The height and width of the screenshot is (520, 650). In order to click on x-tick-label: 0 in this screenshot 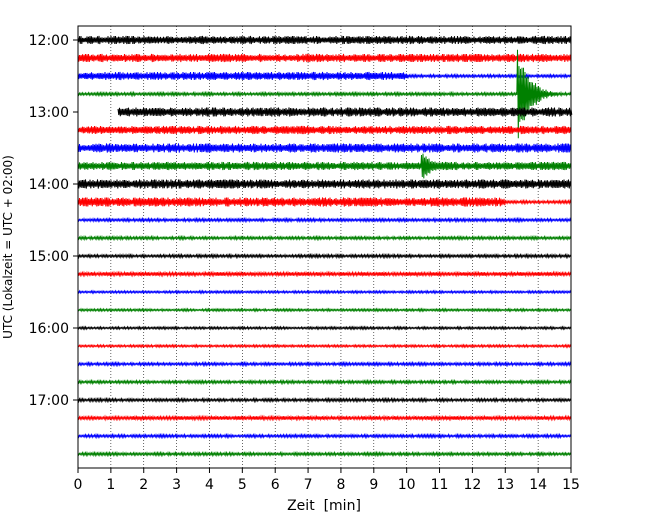, I will do `click(78, 485)`.